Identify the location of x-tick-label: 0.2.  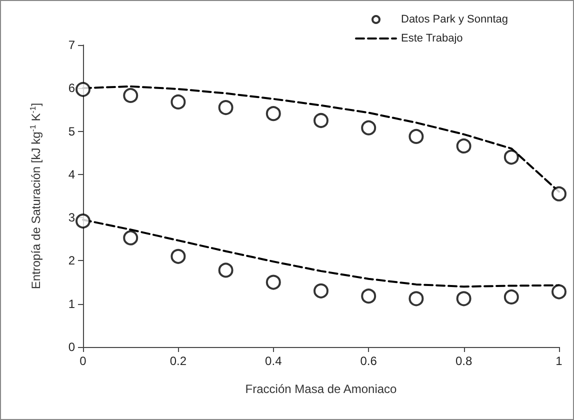
(178, 361).